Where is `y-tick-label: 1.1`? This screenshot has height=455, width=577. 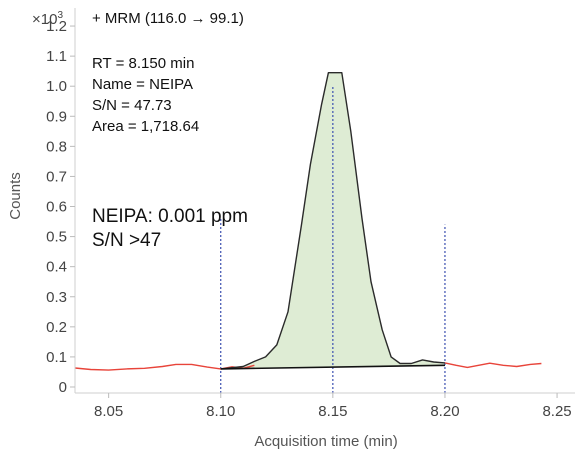 y-tick-label: 1.1 is located at coordinates (56, 56).